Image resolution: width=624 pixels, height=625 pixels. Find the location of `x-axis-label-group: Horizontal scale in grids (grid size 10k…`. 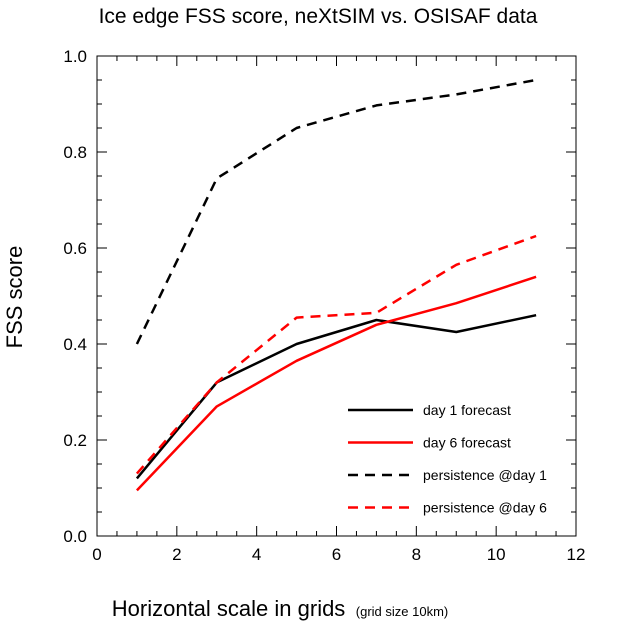

x-axis-label-group: Horizontal scale in grids (grid size 10k… is located at coordinates (280, 608).